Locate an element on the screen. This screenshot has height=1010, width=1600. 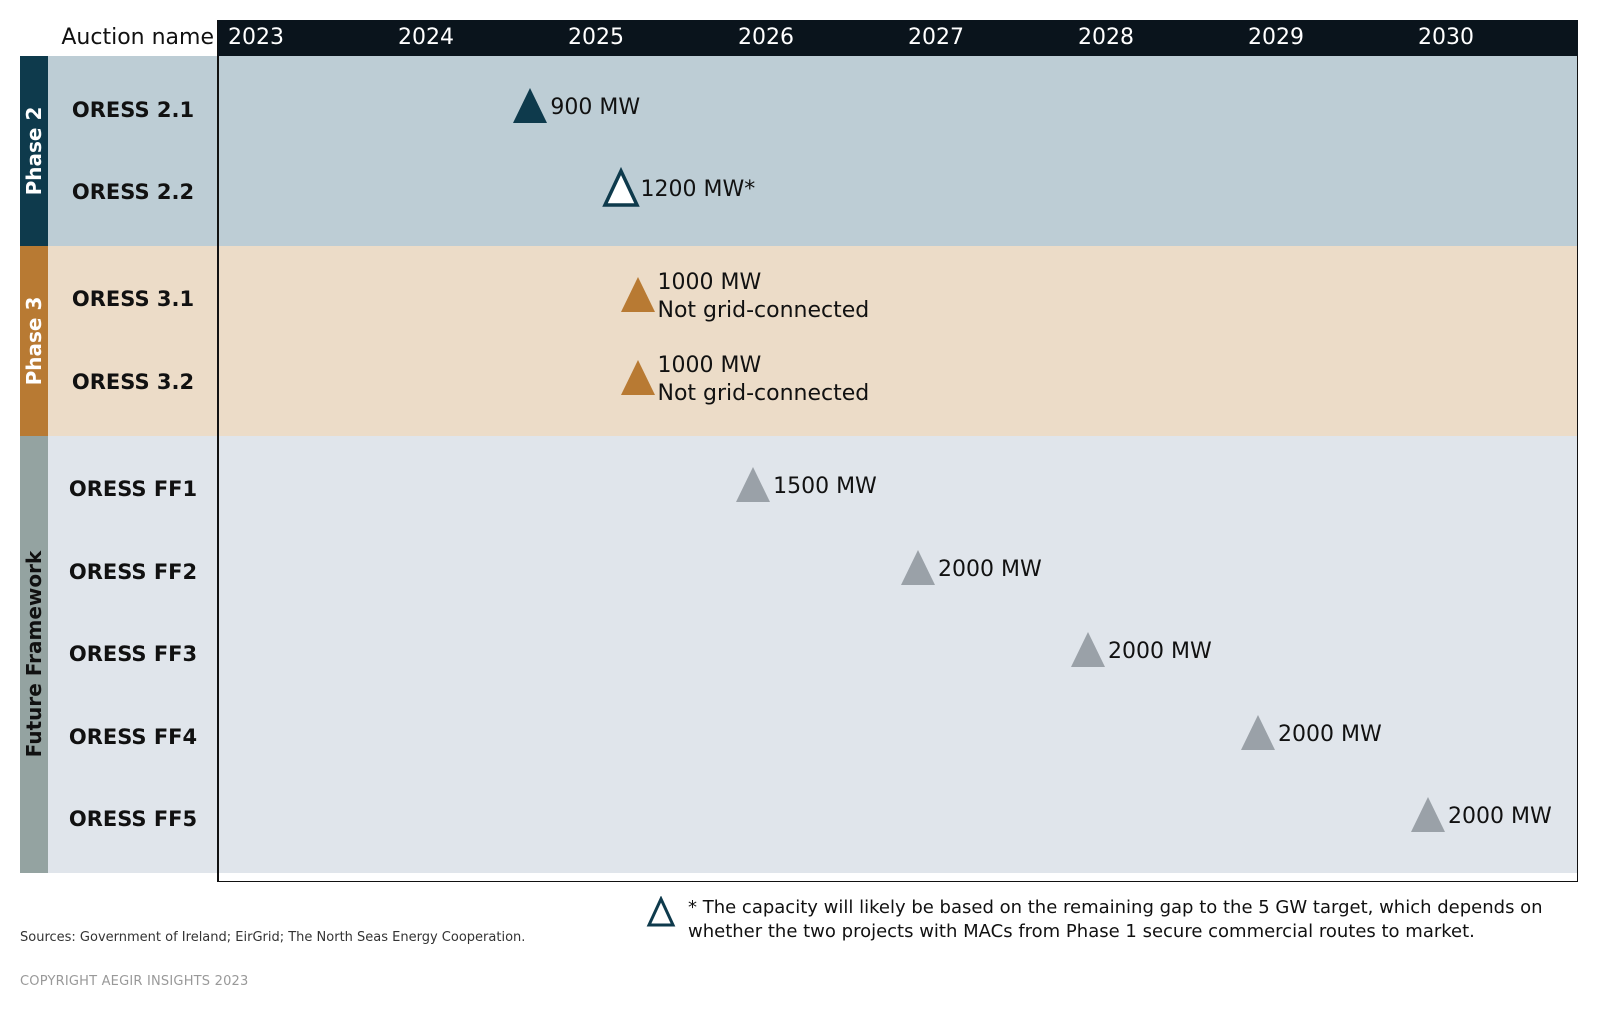
phase-bar-2: Phase 3 is located at coordinates (34, 340).